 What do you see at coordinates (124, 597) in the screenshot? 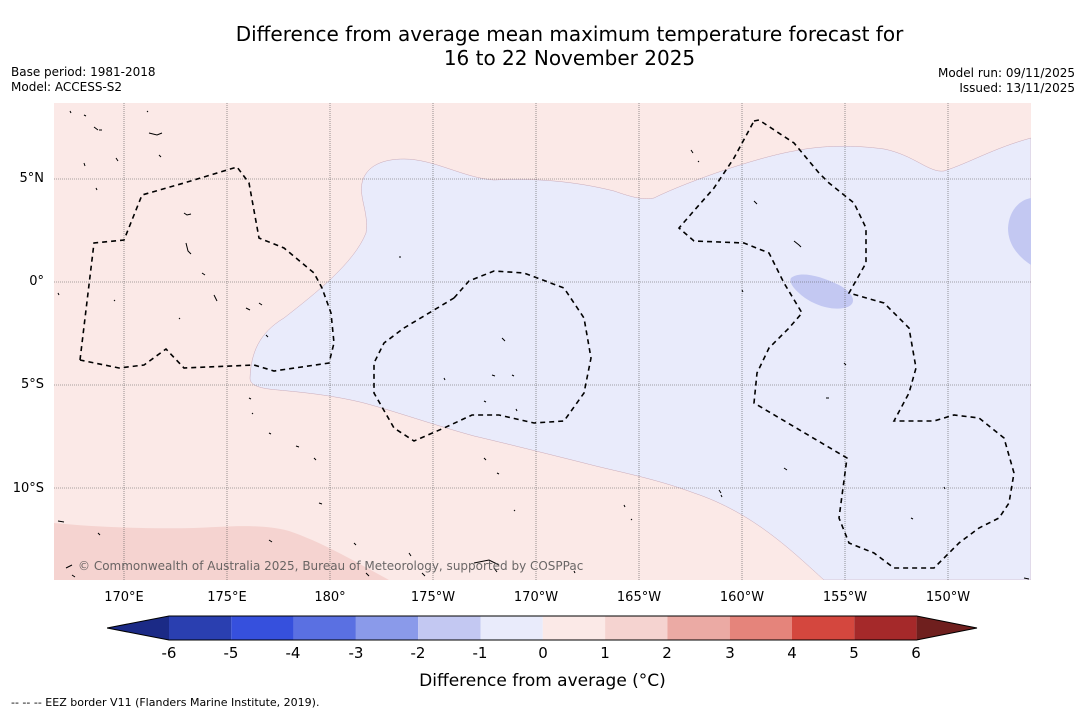
I see `lon-label-170e: 170°E` at bounding box center [124, 597].